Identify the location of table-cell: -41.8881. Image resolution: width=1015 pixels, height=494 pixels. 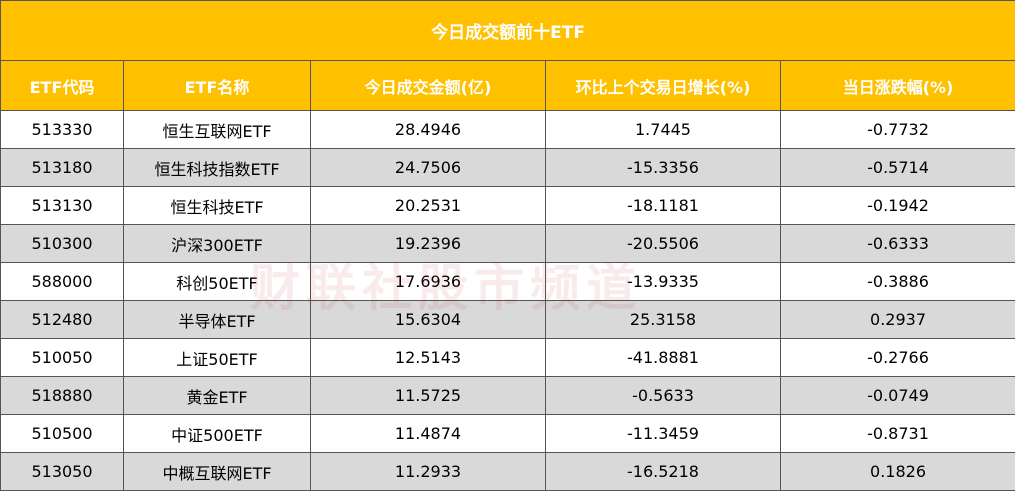
(663, 357).